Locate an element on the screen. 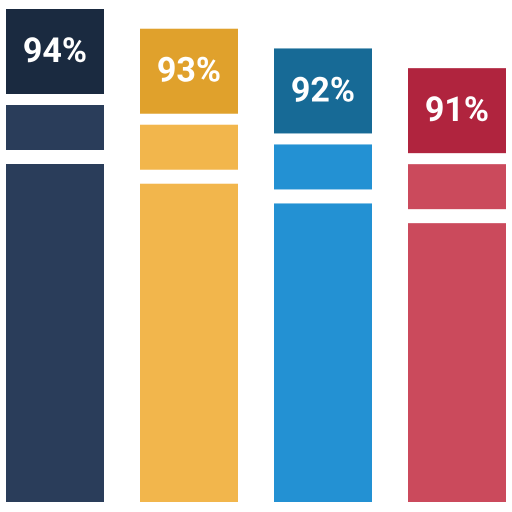 This screenshot has height=512, width=512. value-label: 93% is located at coordinates (189, 71).